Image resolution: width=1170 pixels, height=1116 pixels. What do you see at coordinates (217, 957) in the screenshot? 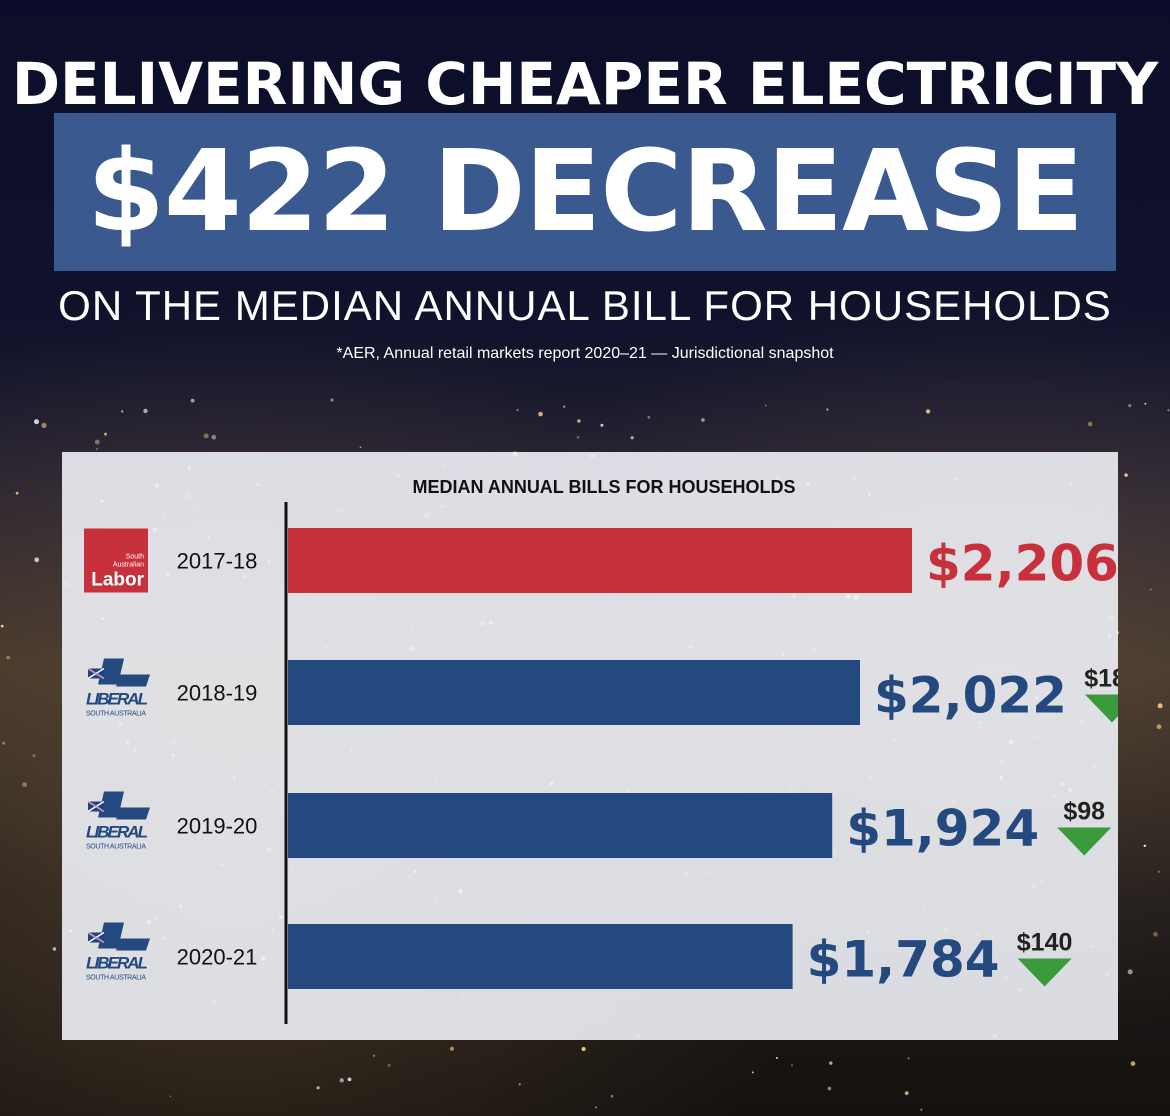
I see `category-label: 2020-21` at bounding box center [217, 957].